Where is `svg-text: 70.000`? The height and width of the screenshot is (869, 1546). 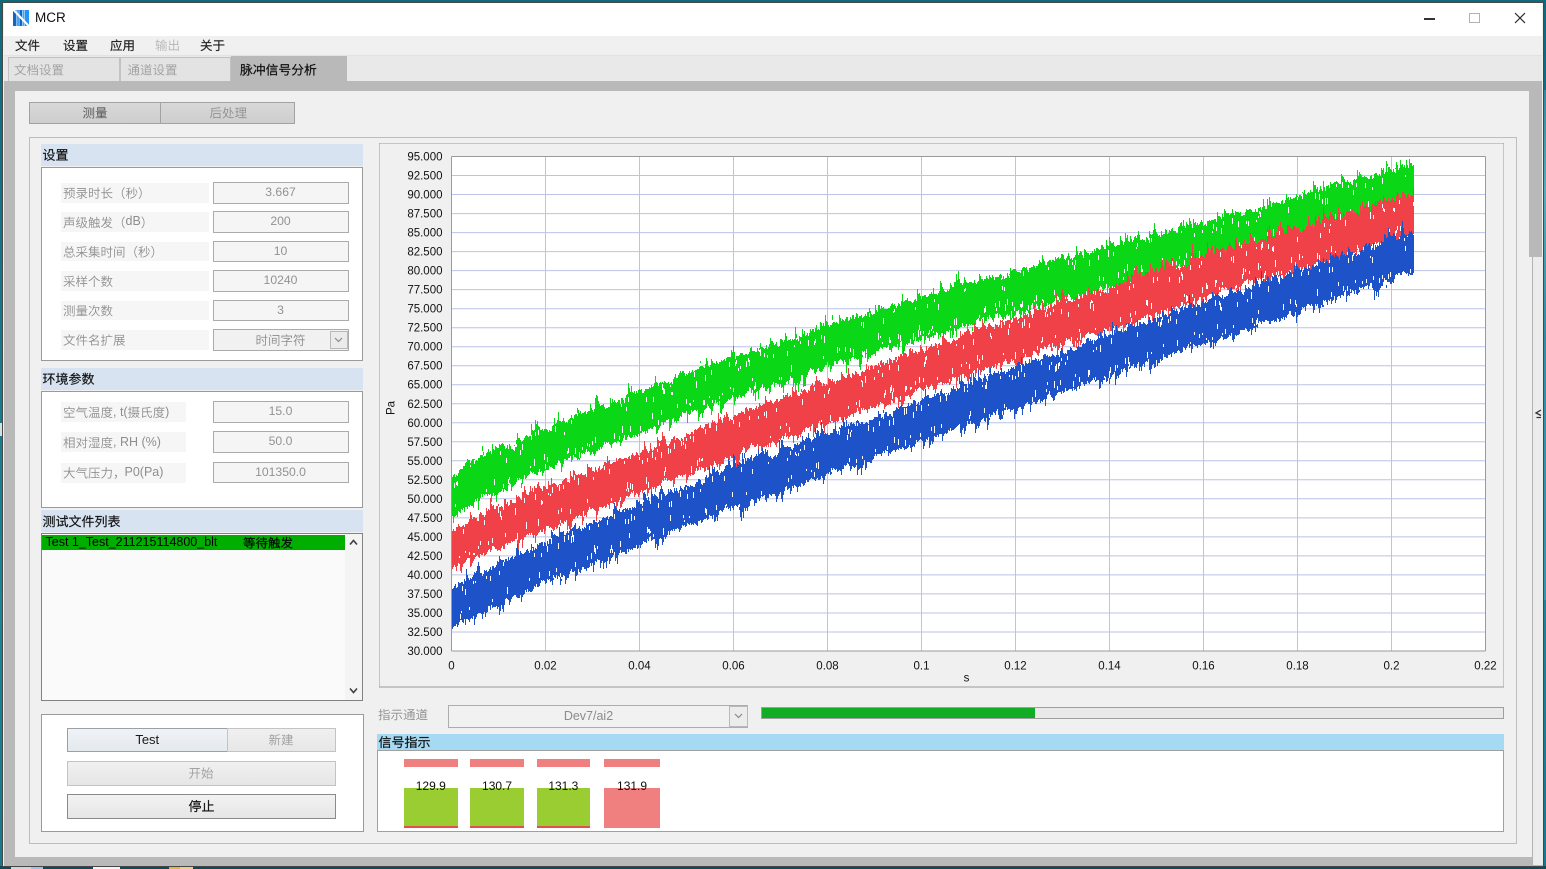
svg-text: 70.000 is located at coordinates (424, 348).